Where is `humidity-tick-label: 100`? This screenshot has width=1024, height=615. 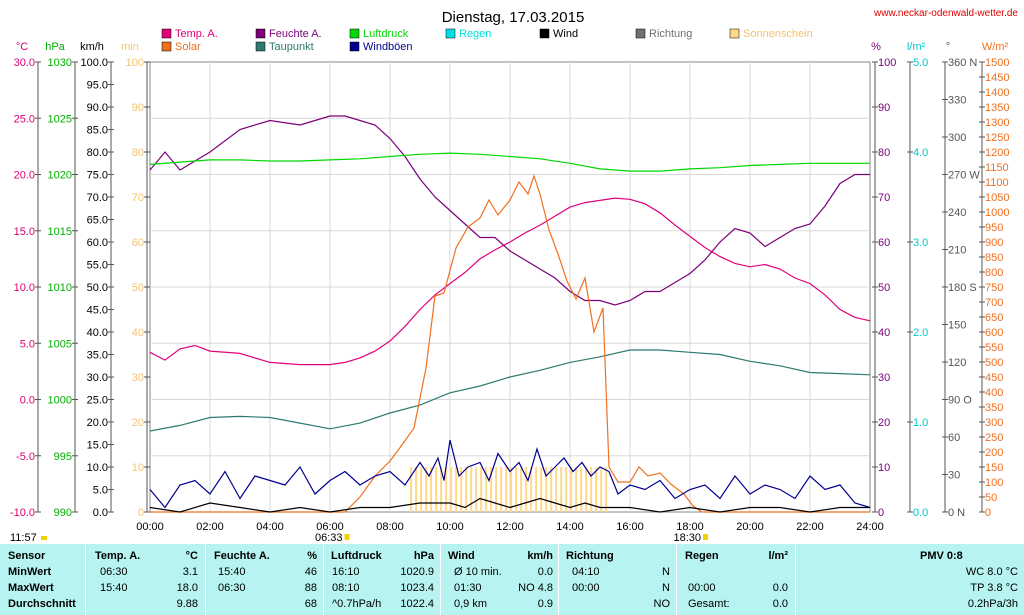 humidity-tick-label: 100 is located at coordinates (887, 63).